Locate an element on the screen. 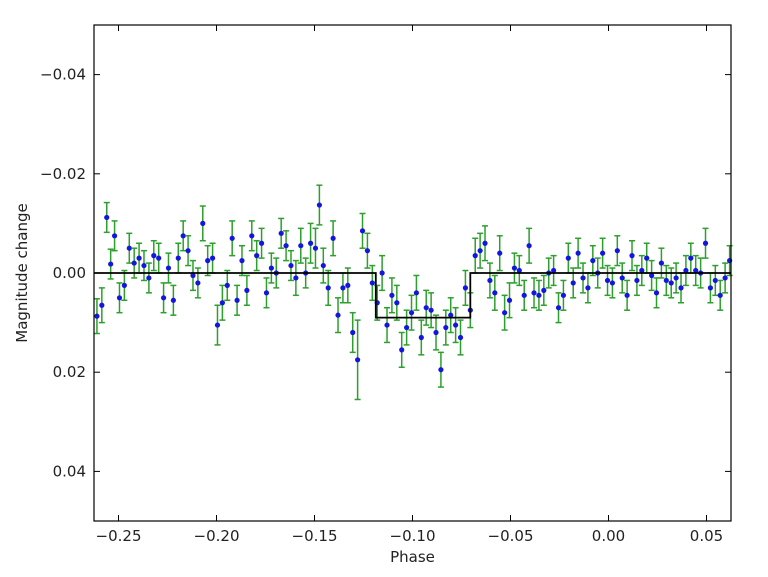  model-step-line is located at coordinates (412, 295).